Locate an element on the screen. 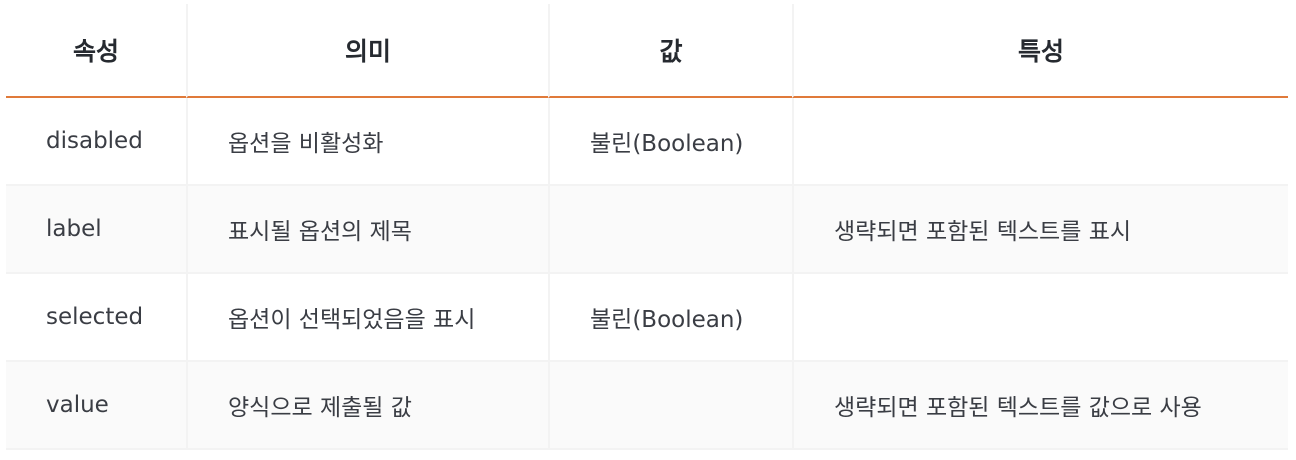  header-value: 값 is located at coordinates (670, 51).